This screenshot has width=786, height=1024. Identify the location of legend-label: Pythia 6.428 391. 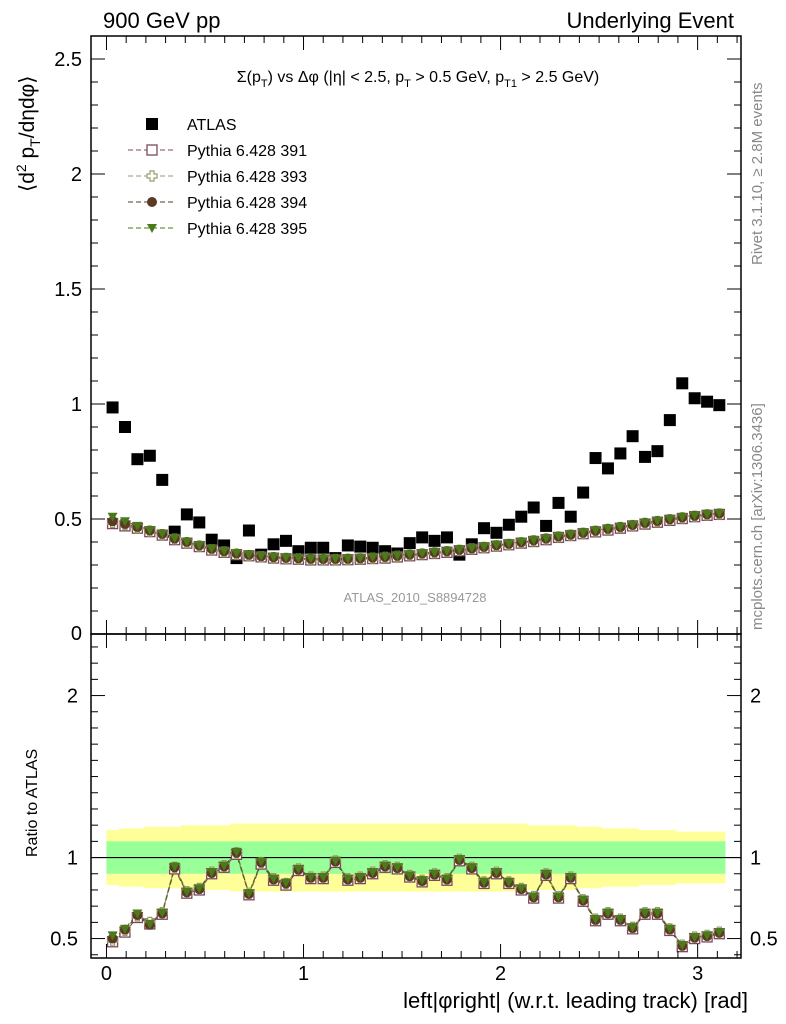
(247, 151).